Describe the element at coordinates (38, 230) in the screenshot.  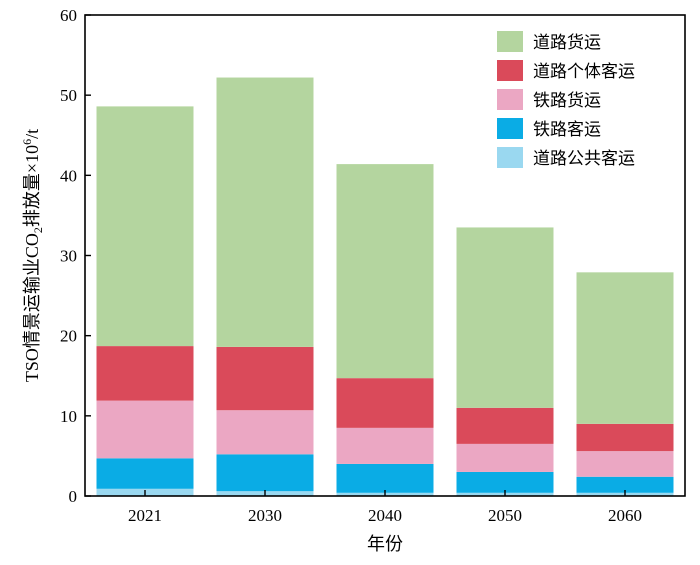
I see `y-axis-title-subscript: 2` at that location.